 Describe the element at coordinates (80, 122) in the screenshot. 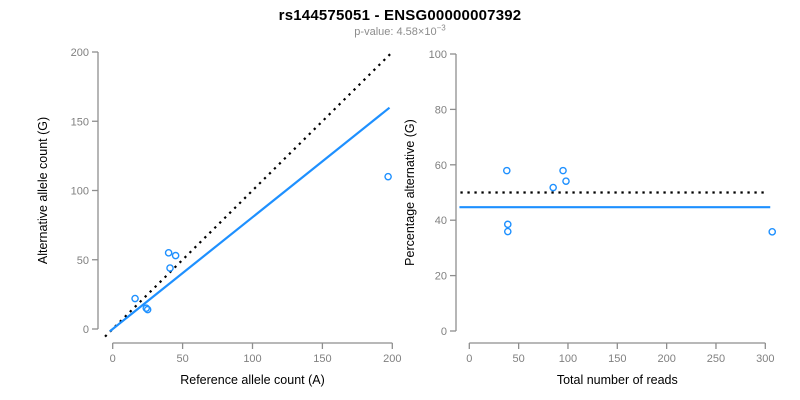

I see `y-tick-label: 150` at that location.